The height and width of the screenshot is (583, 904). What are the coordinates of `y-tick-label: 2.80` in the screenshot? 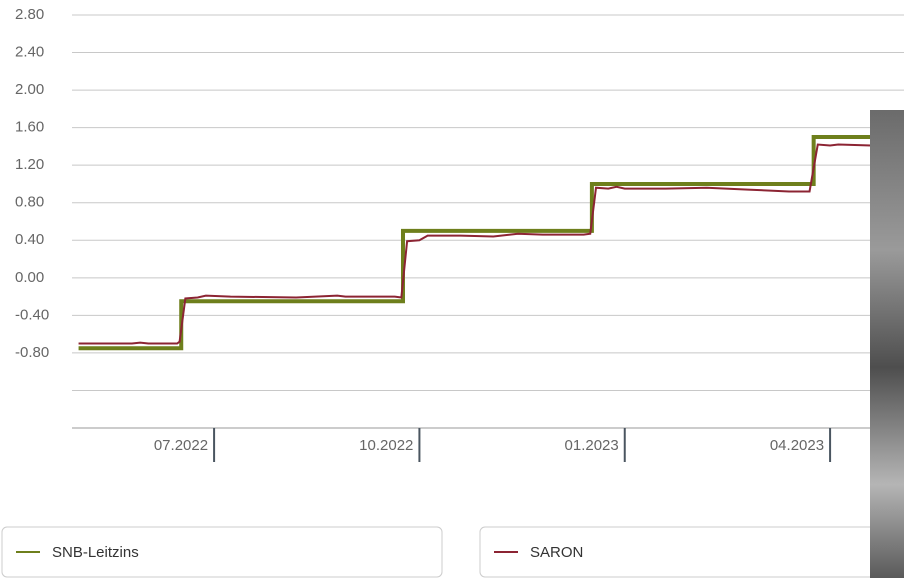 It's located at (29, 14).